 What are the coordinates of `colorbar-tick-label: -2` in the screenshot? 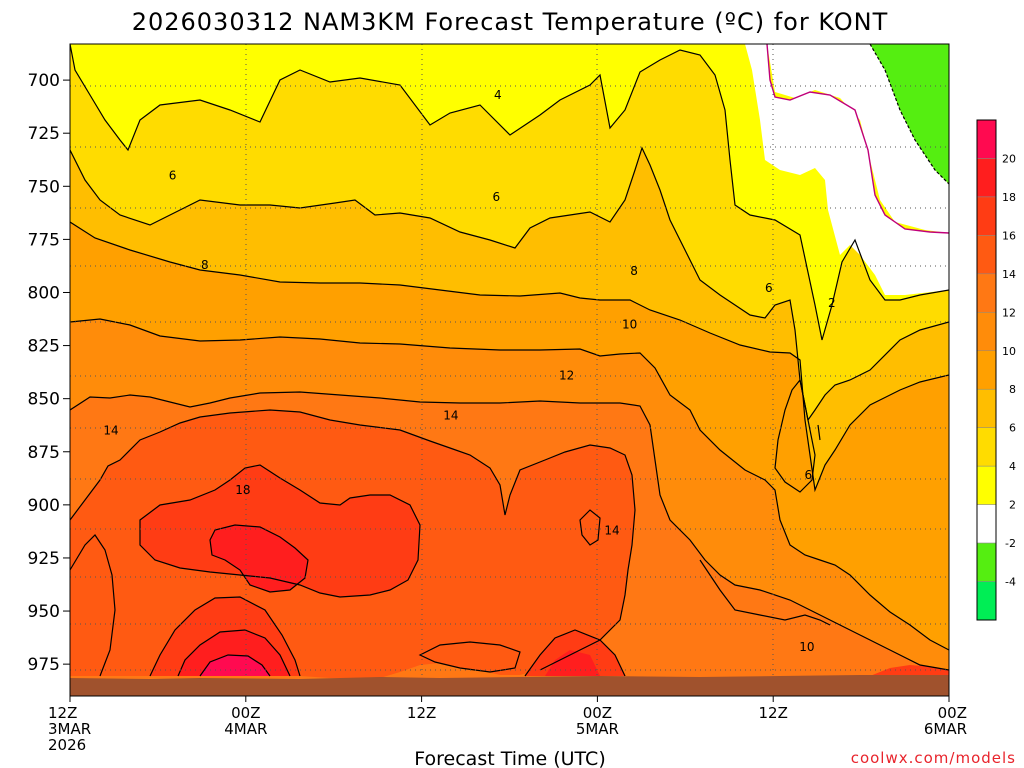 It's located at (1010, 543).